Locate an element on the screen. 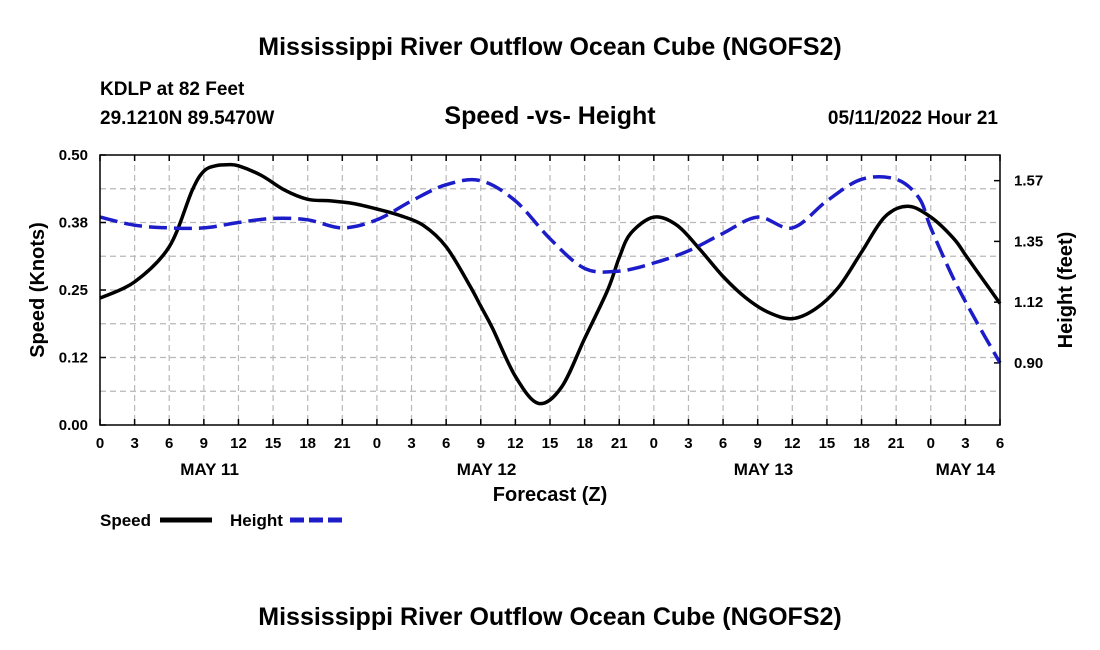  y-left-tick-label: 0.00 is located at coordinates (73, 425).